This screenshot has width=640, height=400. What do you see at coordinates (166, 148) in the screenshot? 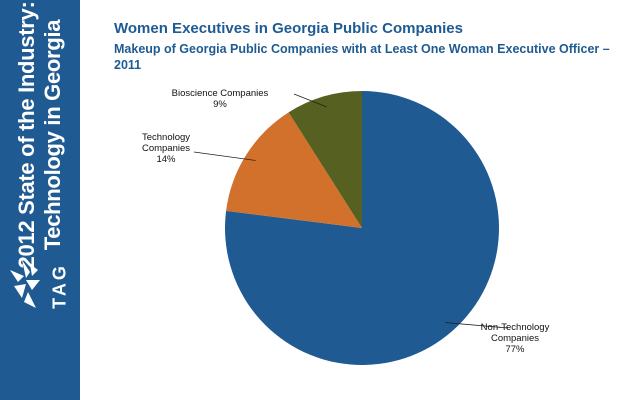
I see `slice-label: Technology Companies 14%` at bounding box center [166, 148].